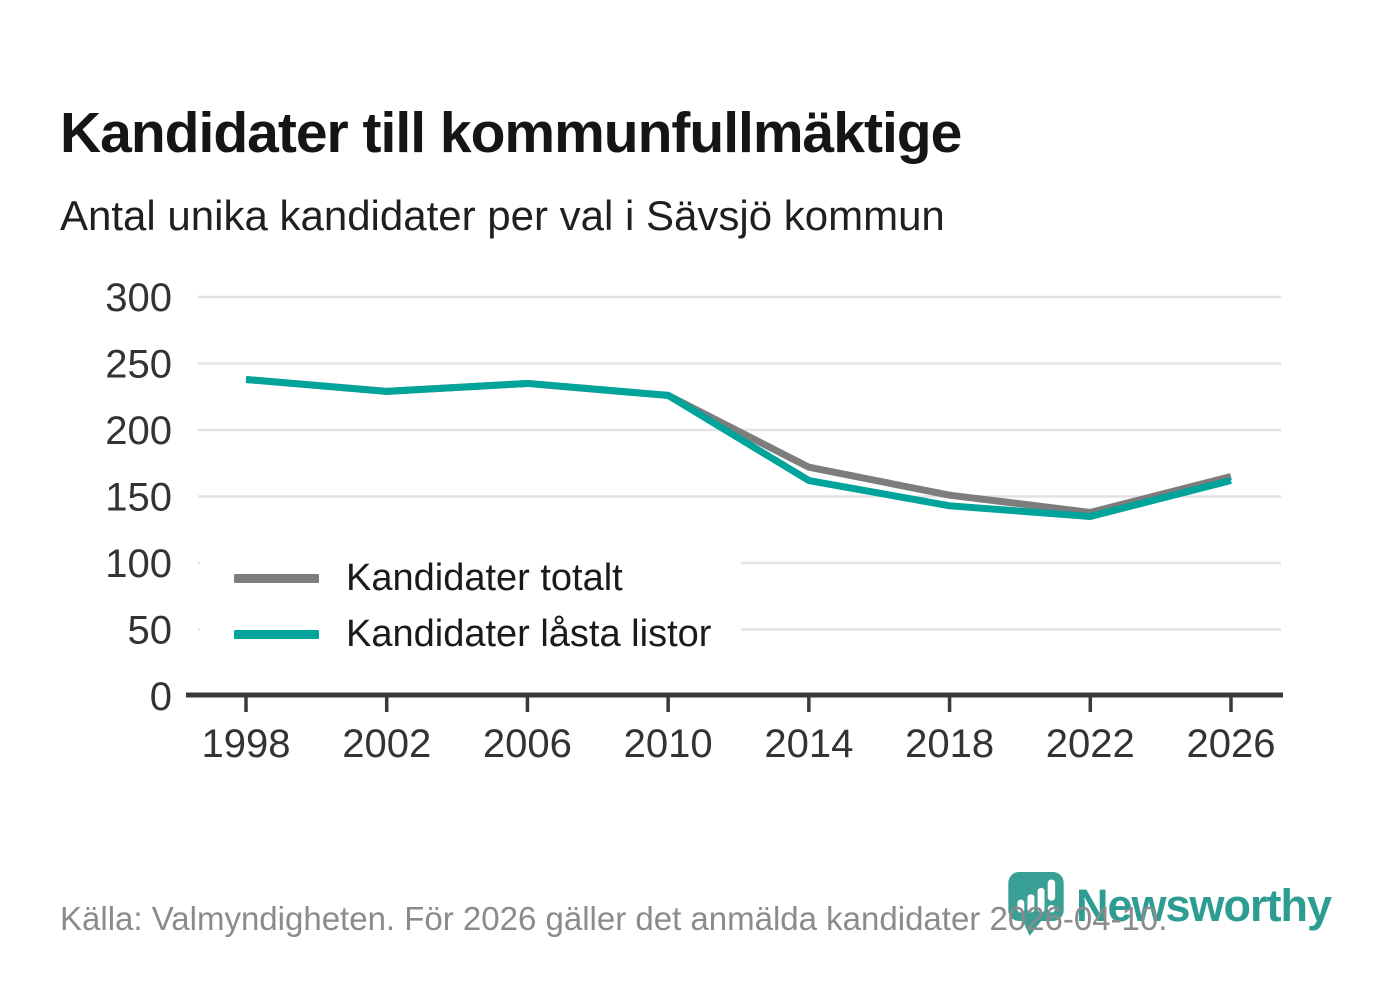  What do you see at coordinates (150, 631) in the screenshot?
I see `y-axis-tick-label: 50` at bounding box center [150, 631].